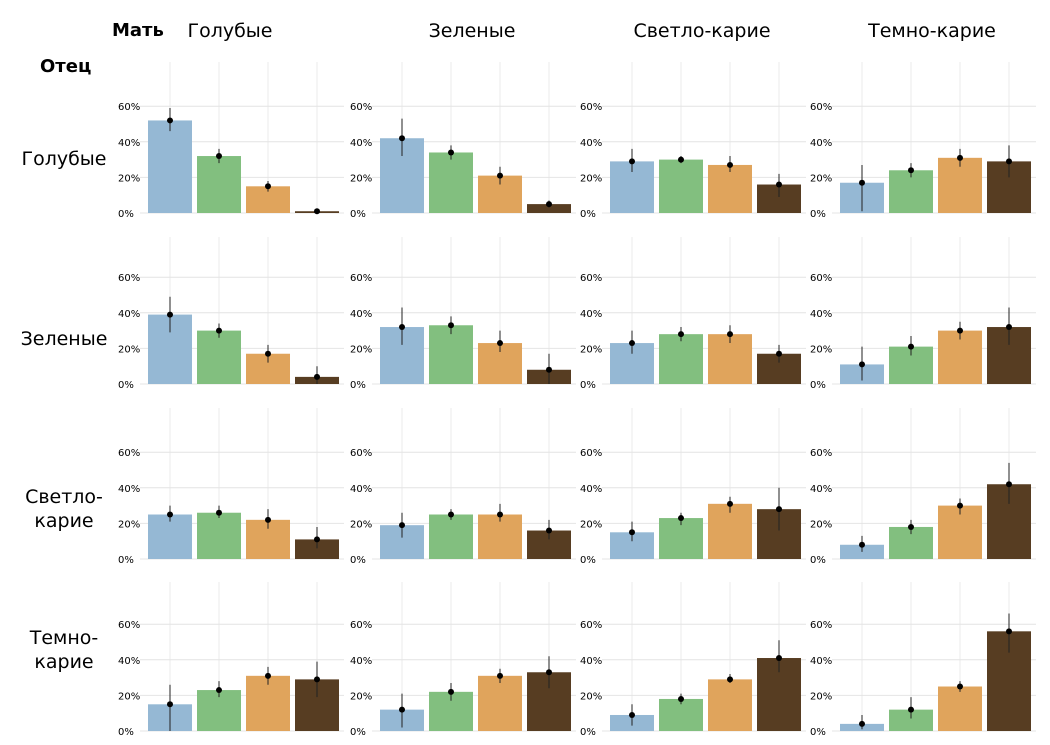  Describe the element at coordinates (472, 31) in the screenshot. I see `column-label-green: Зеленые` at that location.